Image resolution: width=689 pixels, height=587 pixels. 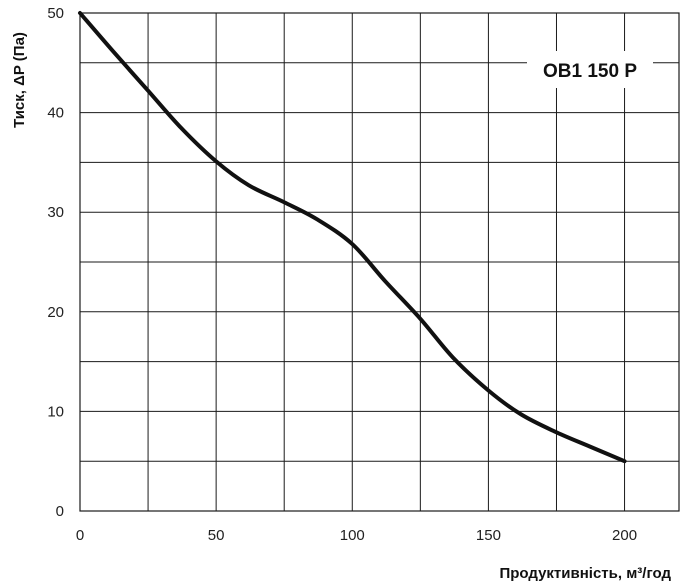 I want to click on x-axis-label: Продуктивність, м³/год, so click(x=585, y=573).